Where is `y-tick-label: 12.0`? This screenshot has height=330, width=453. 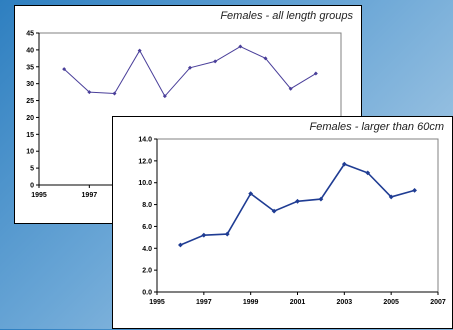 y-tick-label: 12.0 is located at coordinates (145, 161).